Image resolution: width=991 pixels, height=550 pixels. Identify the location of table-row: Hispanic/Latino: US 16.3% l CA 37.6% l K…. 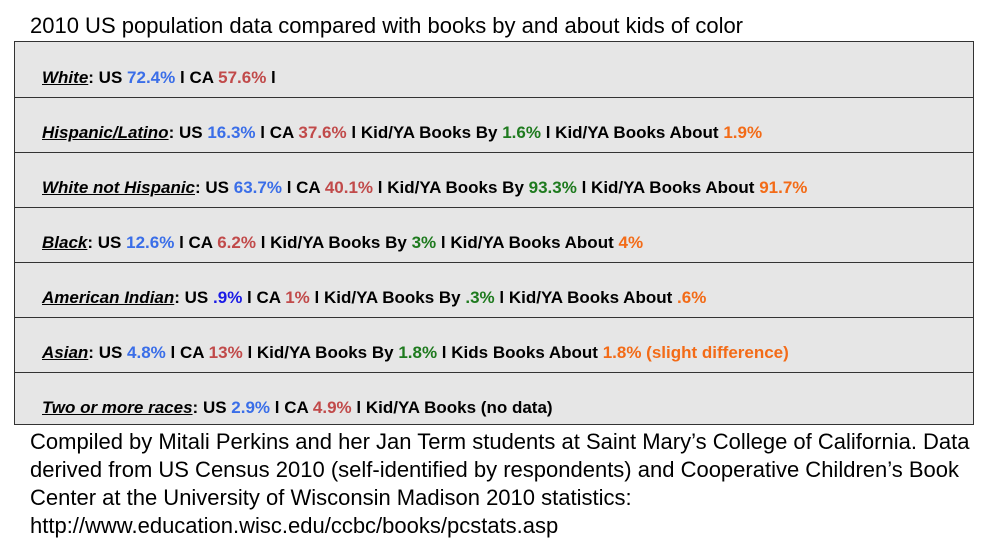
(494, 125).